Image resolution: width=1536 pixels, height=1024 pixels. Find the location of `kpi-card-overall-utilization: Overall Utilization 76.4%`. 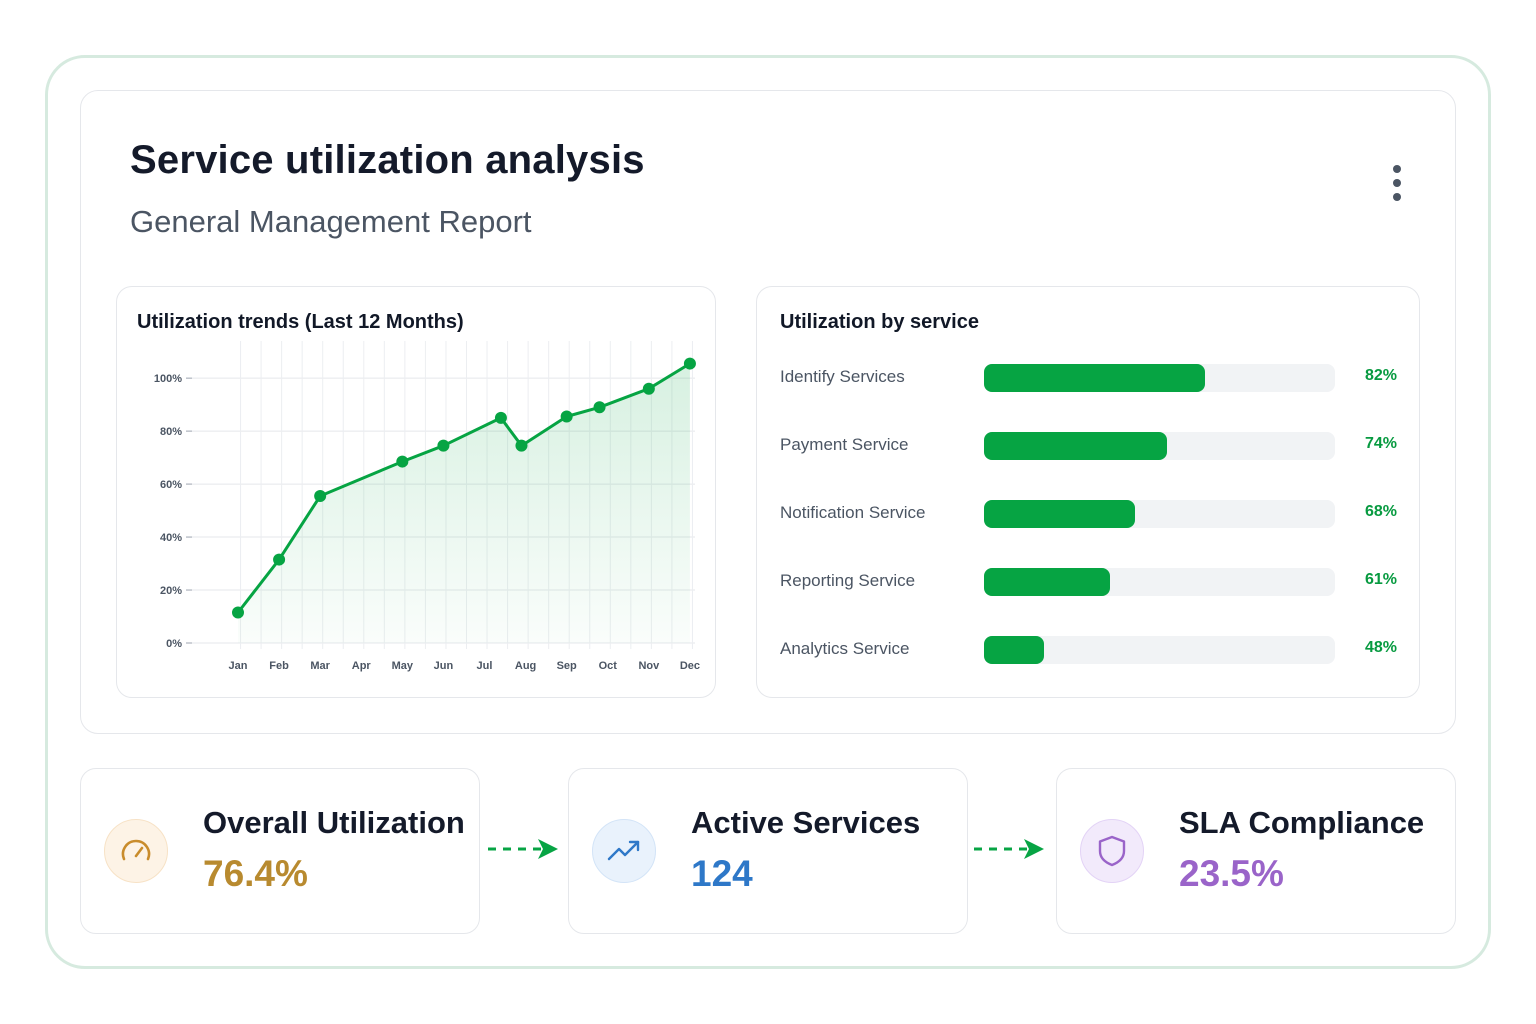

kpi-card-overall-utilization: Overall Utilization 76.4% is located at coordinates (280, 851).